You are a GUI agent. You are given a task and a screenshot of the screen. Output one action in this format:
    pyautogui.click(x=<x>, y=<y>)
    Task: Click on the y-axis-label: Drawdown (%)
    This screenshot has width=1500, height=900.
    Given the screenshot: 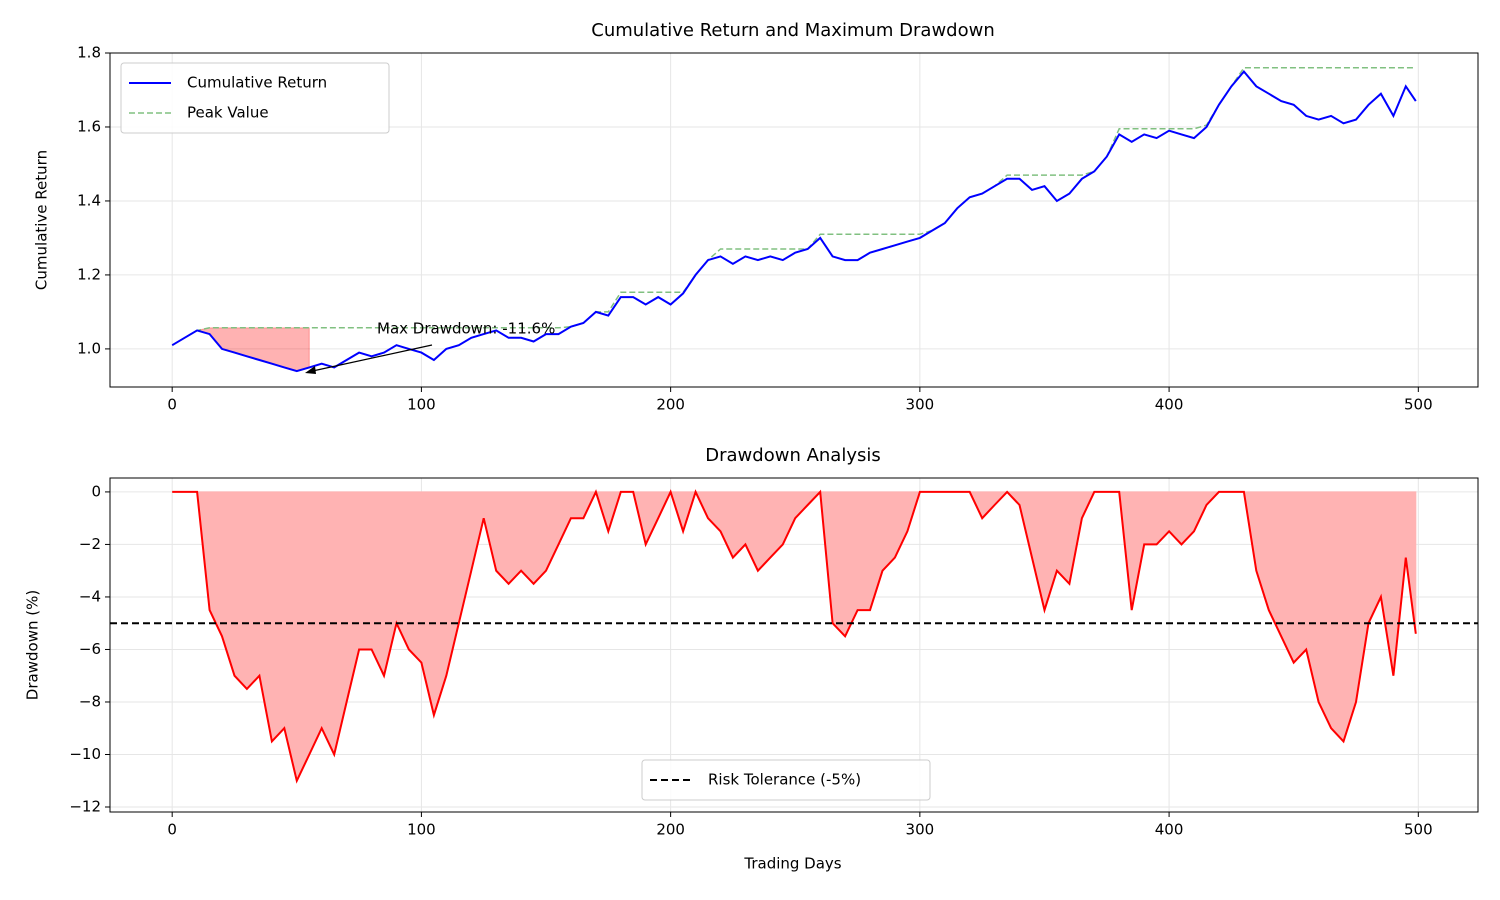 What is the action you would take?
    pyautogui.click(x=33, y=645)
    